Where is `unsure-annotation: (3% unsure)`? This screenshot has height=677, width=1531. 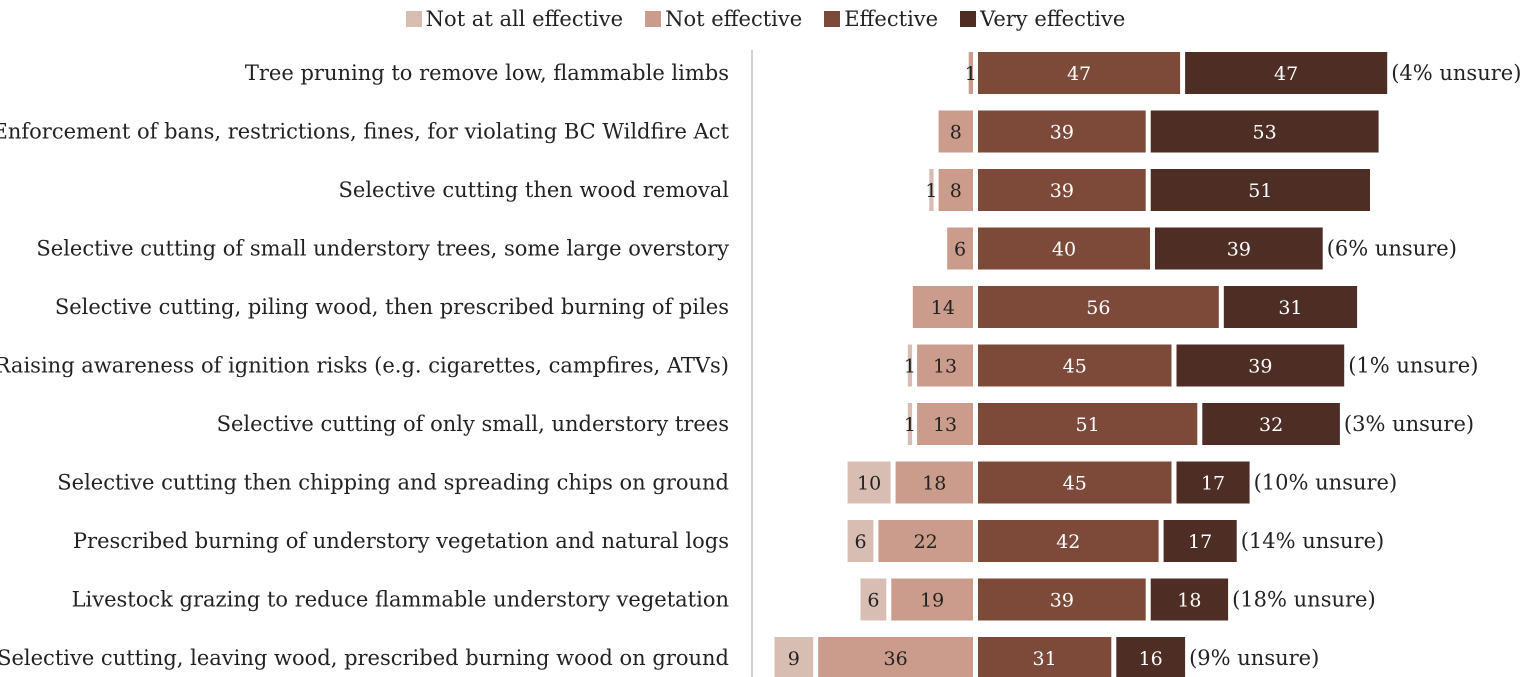 unsure-annotation: (3% unsure) is located at coordinates (1409, 424).